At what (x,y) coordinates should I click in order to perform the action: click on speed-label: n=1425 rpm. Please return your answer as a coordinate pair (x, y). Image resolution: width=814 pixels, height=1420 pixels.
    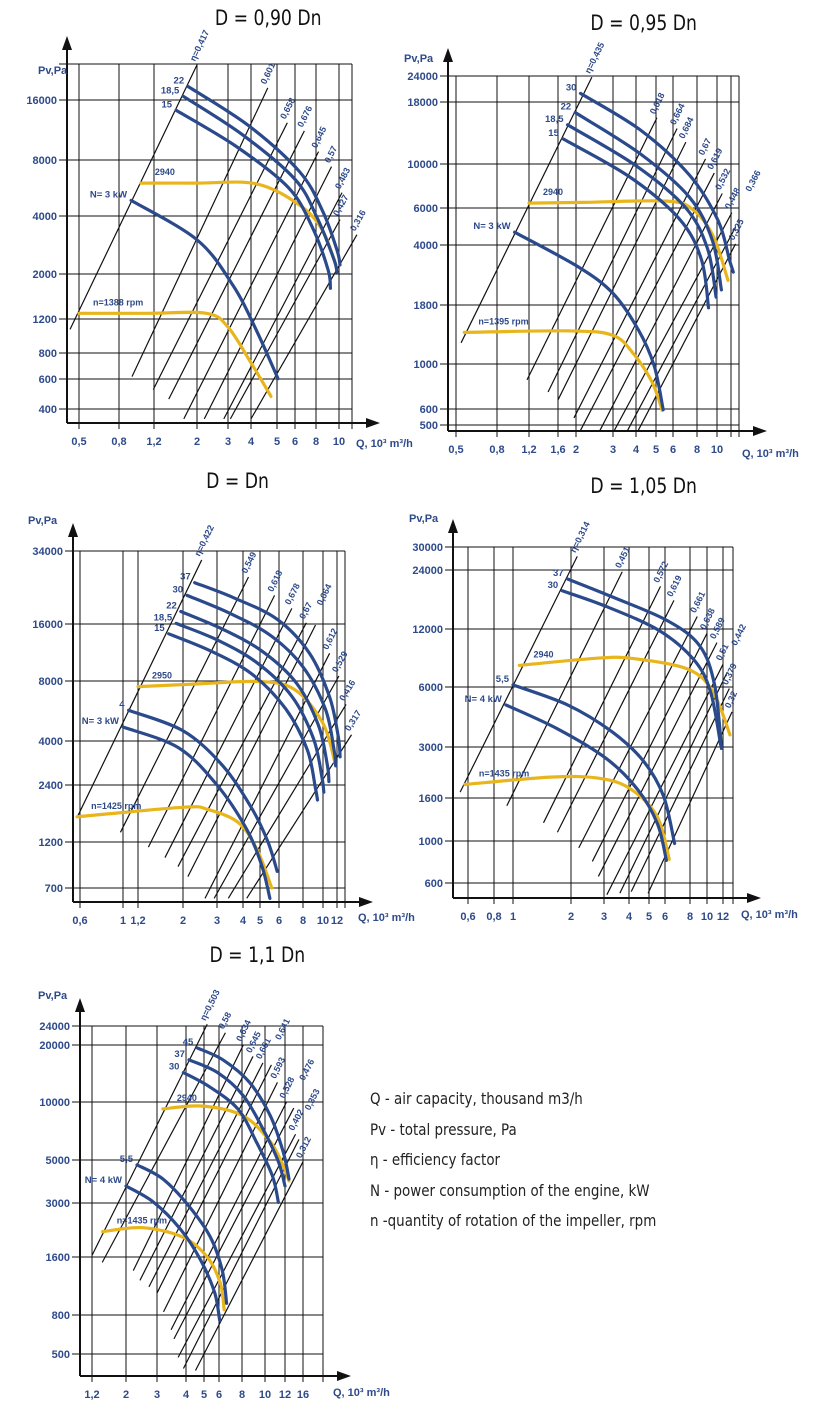
    Looking at the image, I should click on (116, 806).